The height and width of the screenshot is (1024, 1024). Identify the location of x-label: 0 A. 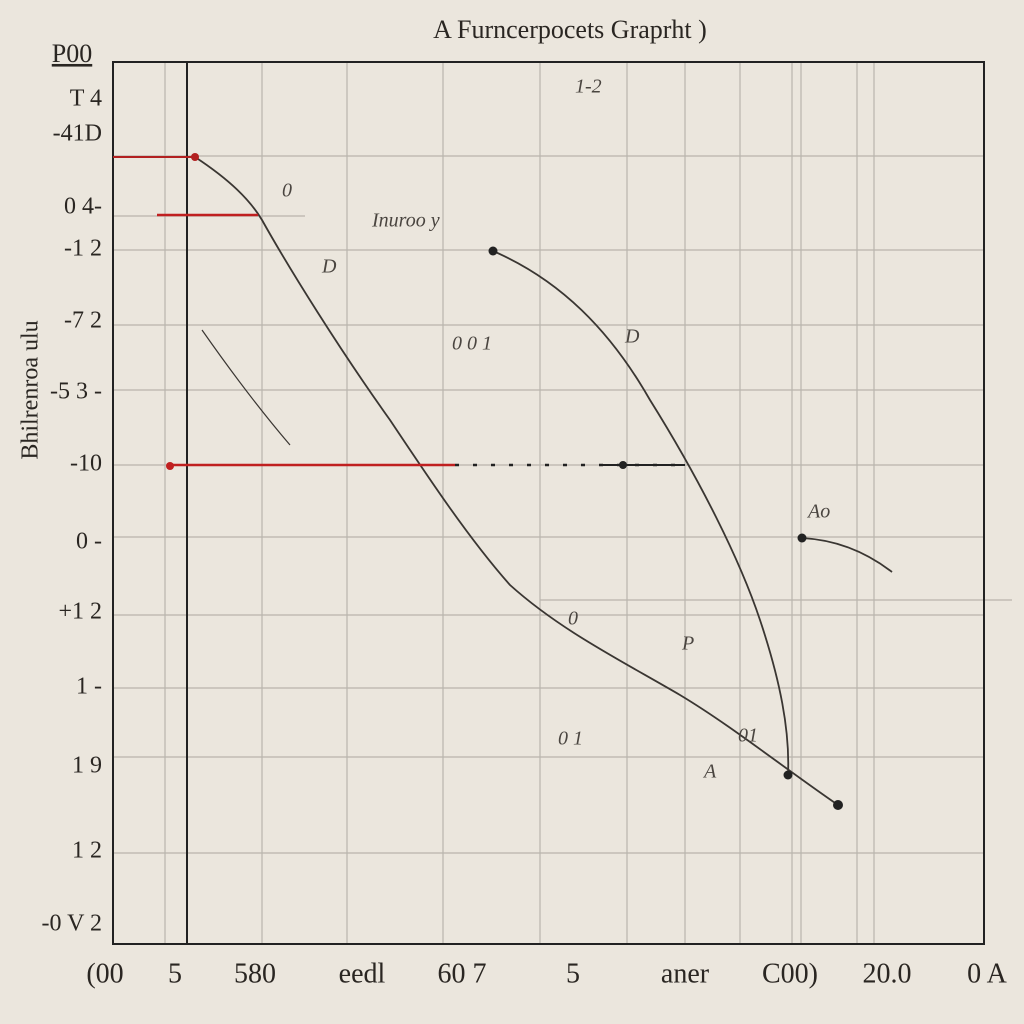
(987, 973).